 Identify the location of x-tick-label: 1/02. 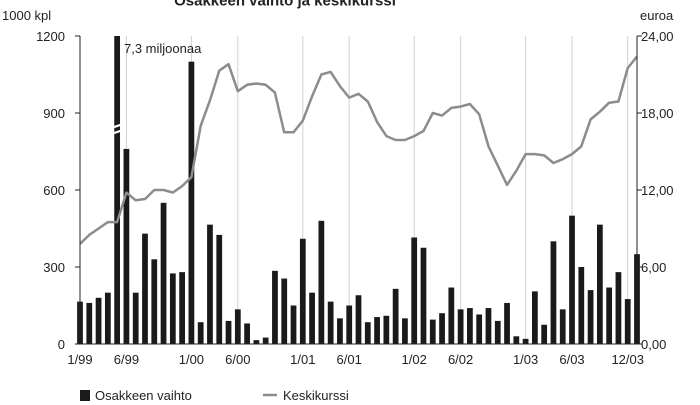
(414, 359).